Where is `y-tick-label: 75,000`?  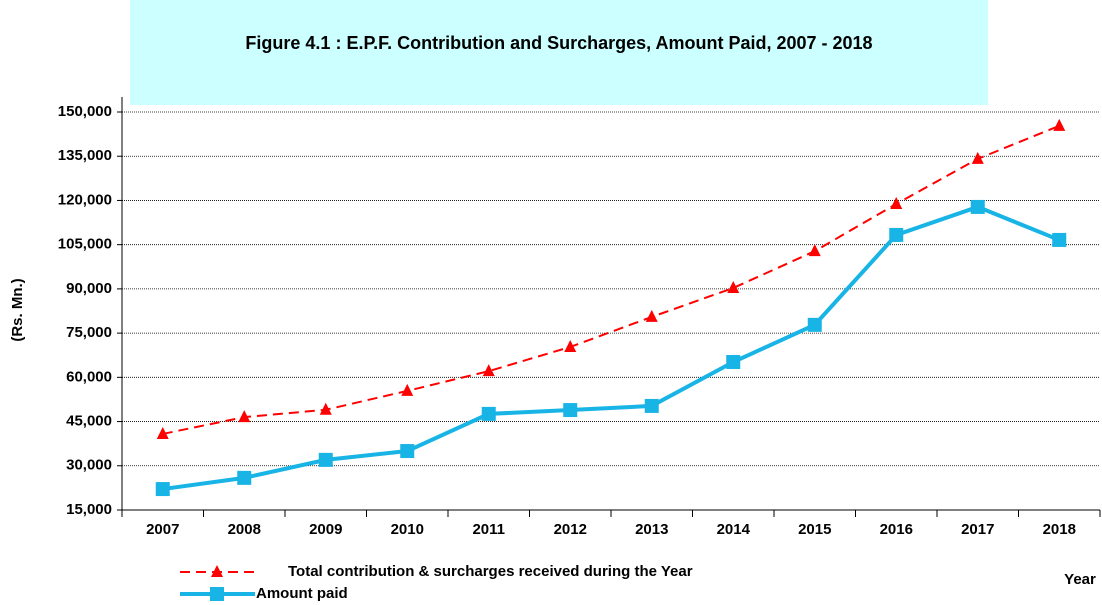
y-tick-label: 75,000 is located at coordinates (89, 332).